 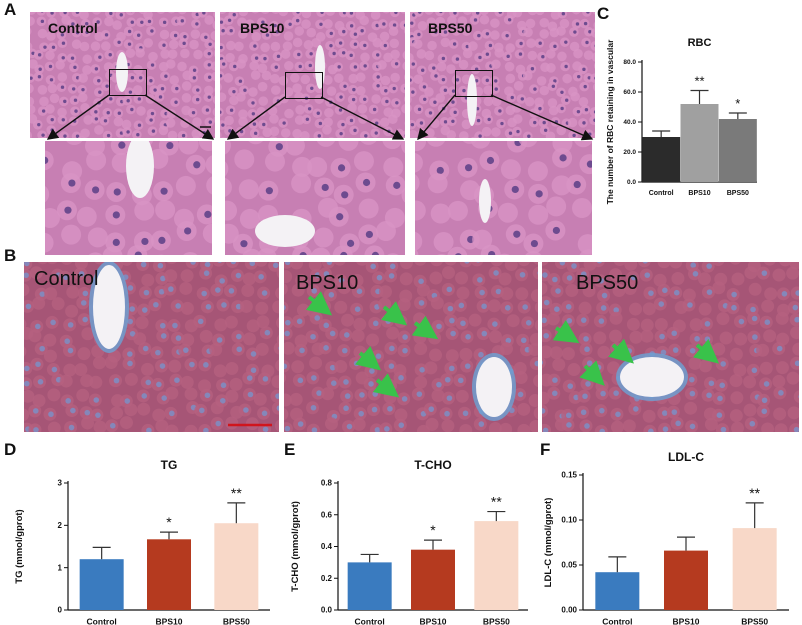 I want to click on y-tick-label: 0.15, so click(x=569, y=475).